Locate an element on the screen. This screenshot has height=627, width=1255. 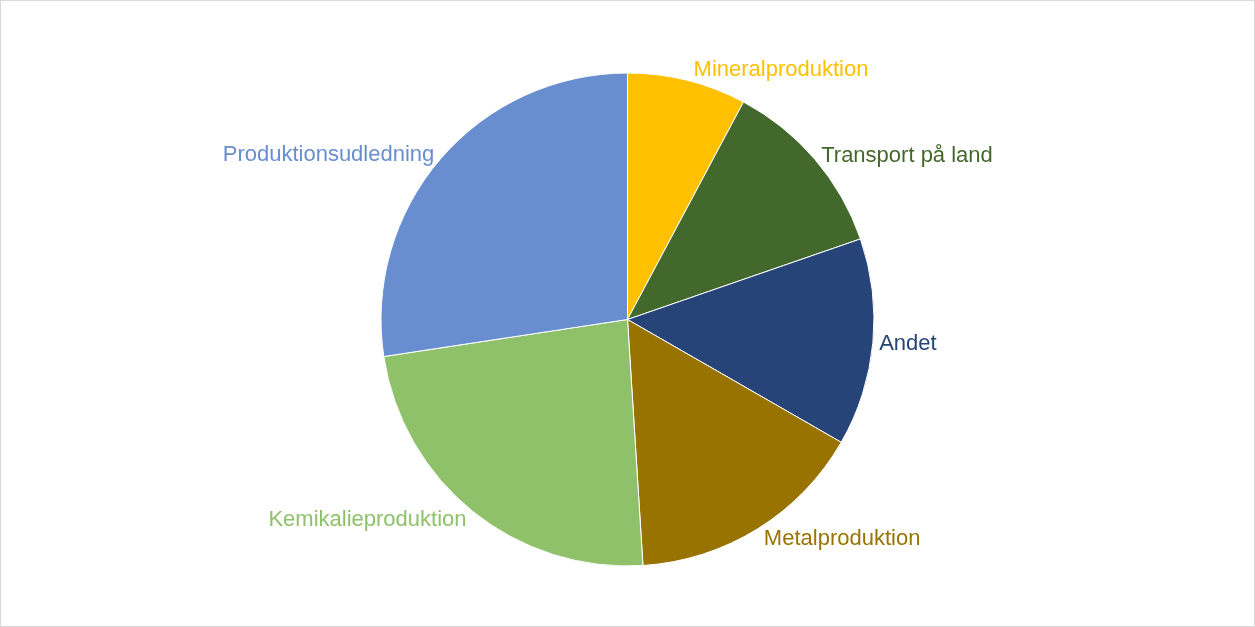
slice-label: Mineralproduktion is located at coordinates (781, 69).